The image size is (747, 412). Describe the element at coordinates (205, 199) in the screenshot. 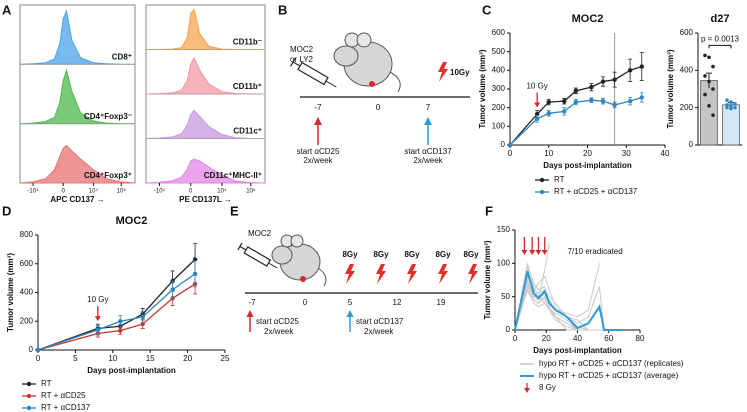

I see `x-axis-label: PE CD137L →` at that location.